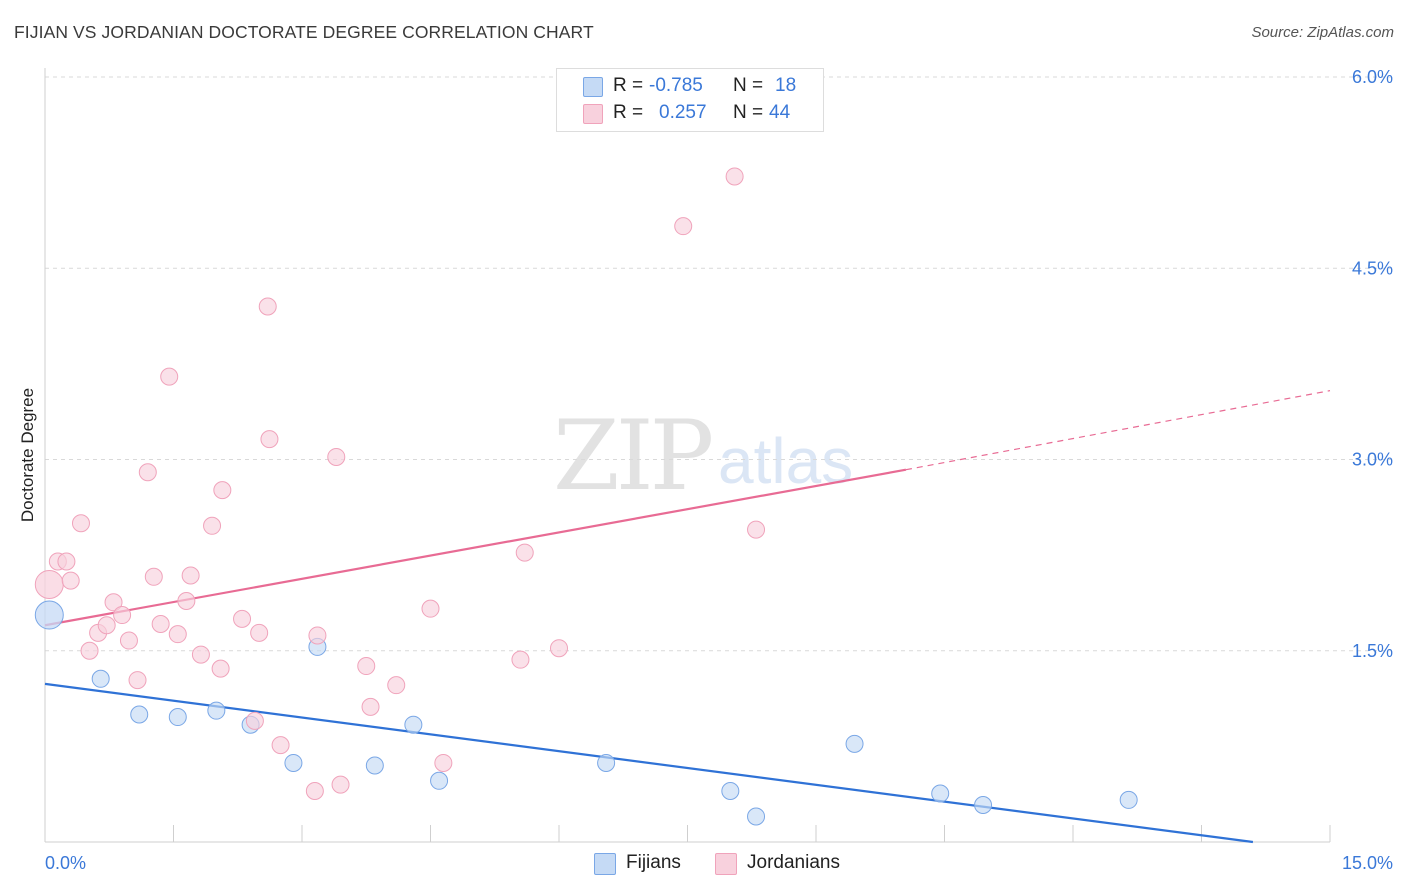  Describe the element at coordinates (593, 87) in the screenshot. I see `legend-swatch-fijians` at that location.